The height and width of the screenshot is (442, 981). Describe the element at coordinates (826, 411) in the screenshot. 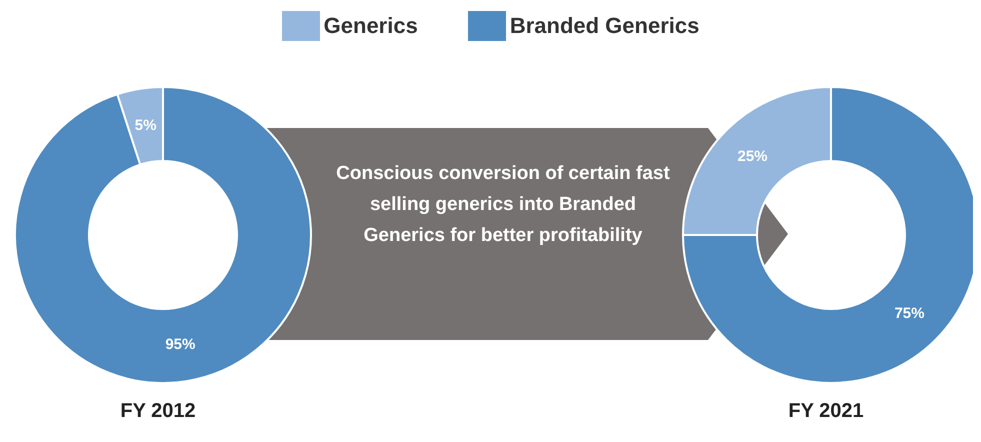

I see `slice-label: FY 2021` at that location.